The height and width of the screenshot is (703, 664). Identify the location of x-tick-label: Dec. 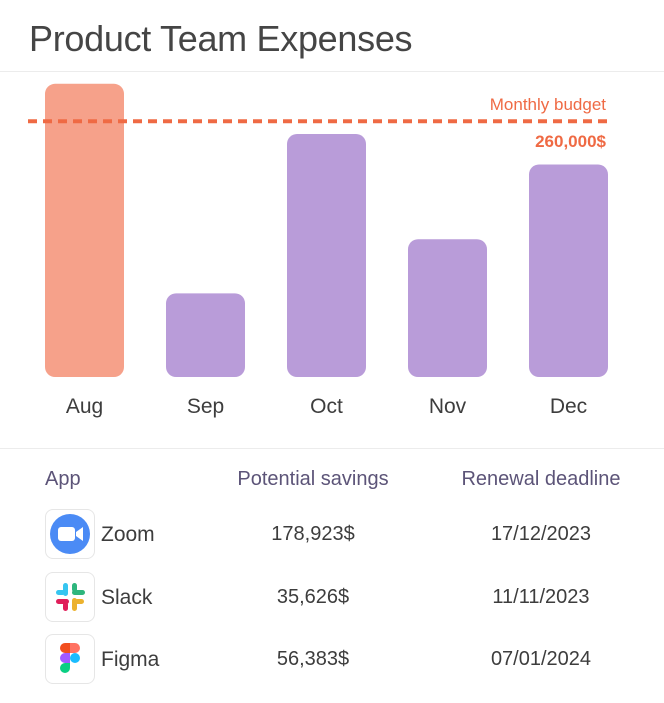
(568, 406).